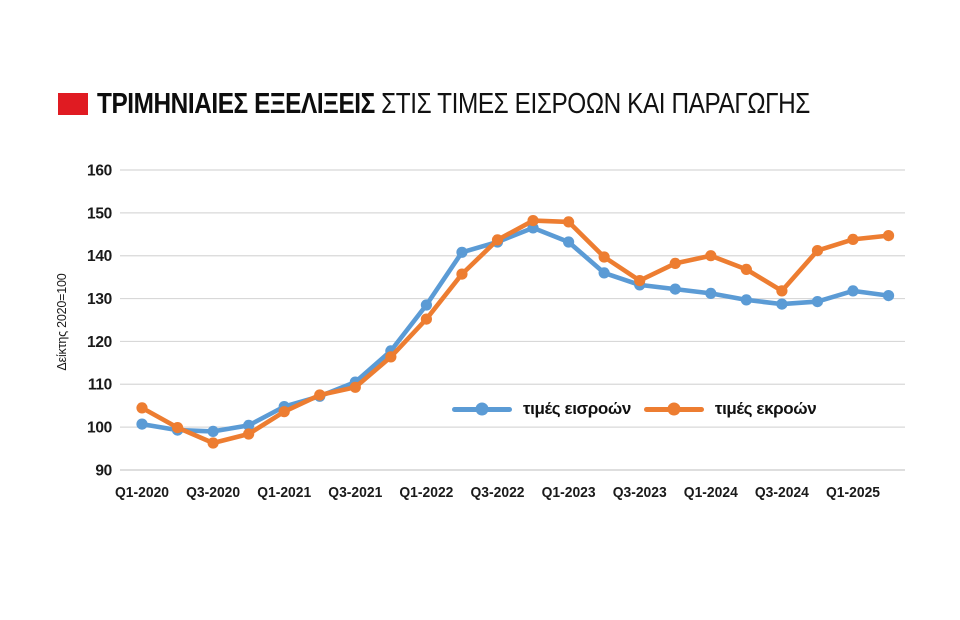  What do you see at coordinates (569, 242) in the screenshot?
I see `data-point-input-prices-Q1-2023` at bounding box center [569, 242].